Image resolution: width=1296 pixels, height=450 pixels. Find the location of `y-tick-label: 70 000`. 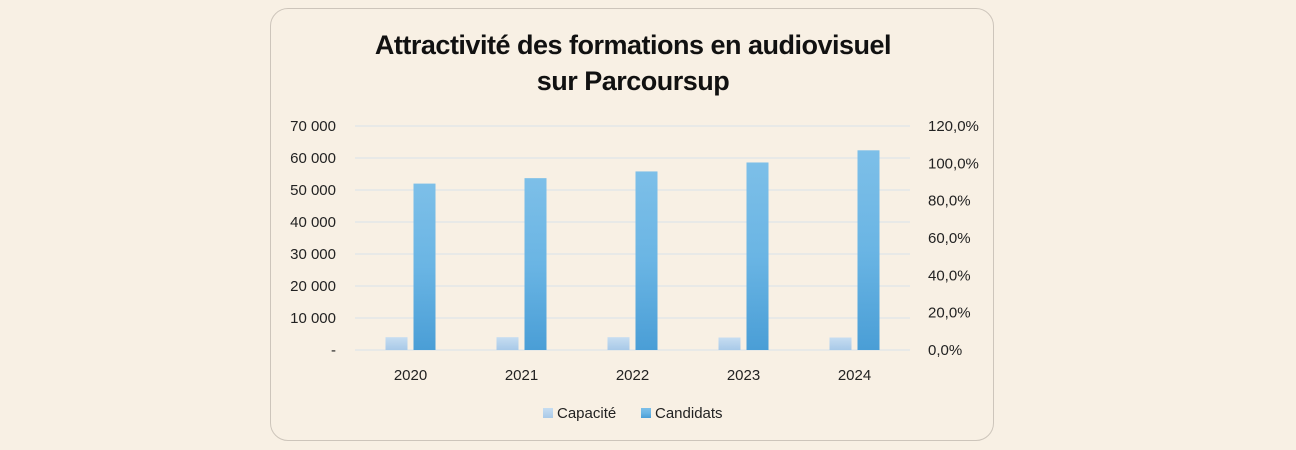

y-tick-label: 70 000 is located at coordinates (313, 126).